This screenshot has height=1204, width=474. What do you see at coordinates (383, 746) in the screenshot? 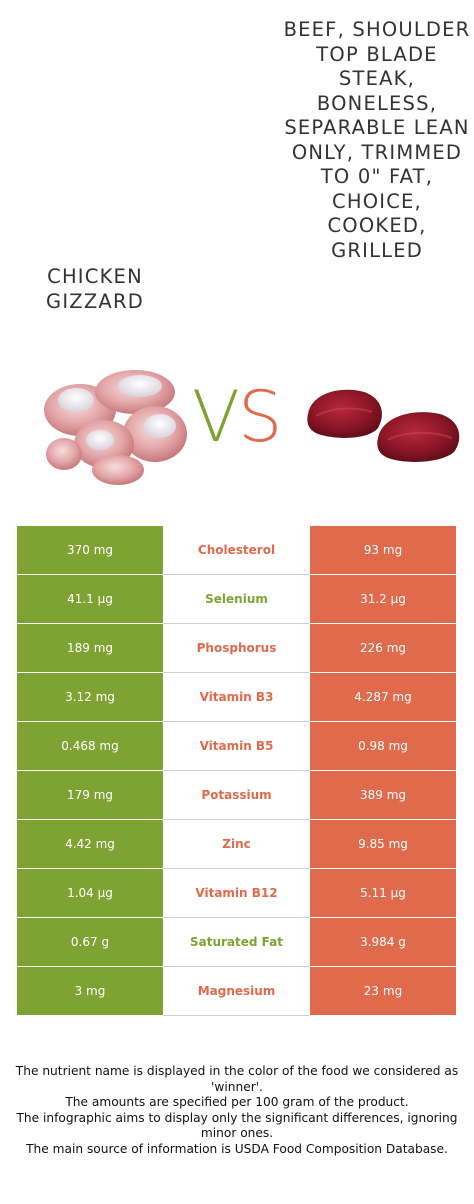
I see `right-value: 0.98 mg` at bounding box center [383, 746].